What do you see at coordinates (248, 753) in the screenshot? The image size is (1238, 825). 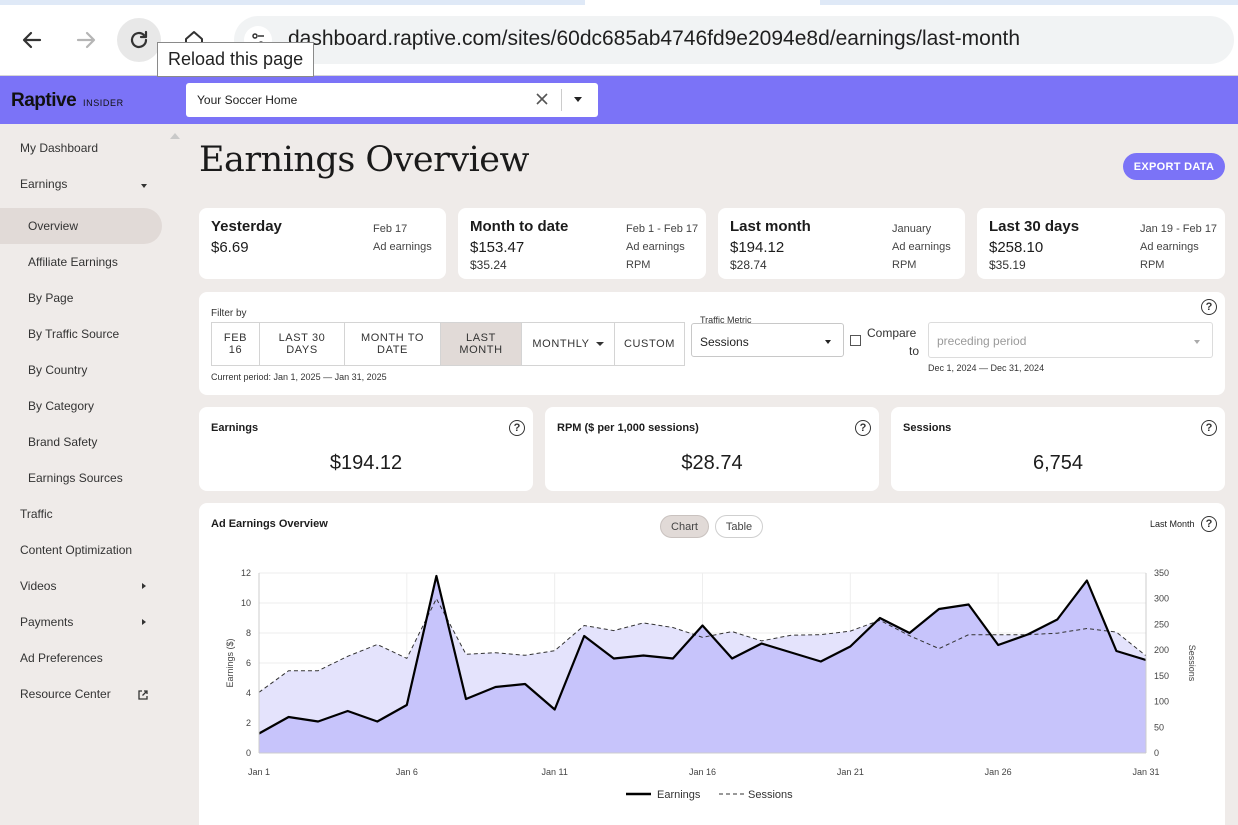 I see `y-left-tick-label: 0` at bounding box center [248, 753].